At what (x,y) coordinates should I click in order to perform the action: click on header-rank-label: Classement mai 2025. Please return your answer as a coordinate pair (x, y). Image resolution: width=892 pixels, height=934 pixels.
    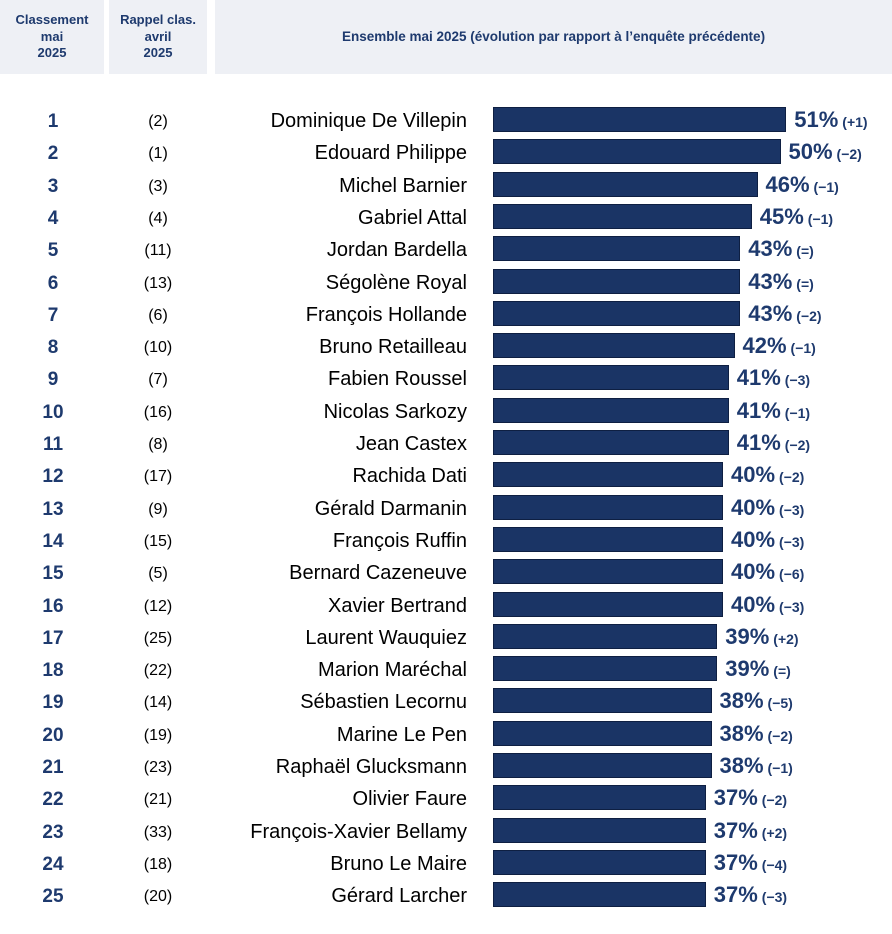
    Looking at the image, I should click on (52, 36).